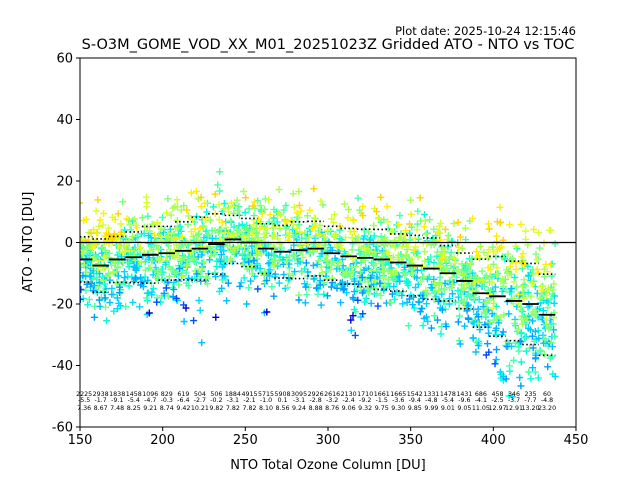  I want to click on bin-stat-label: -3.2, so click(332, 400).